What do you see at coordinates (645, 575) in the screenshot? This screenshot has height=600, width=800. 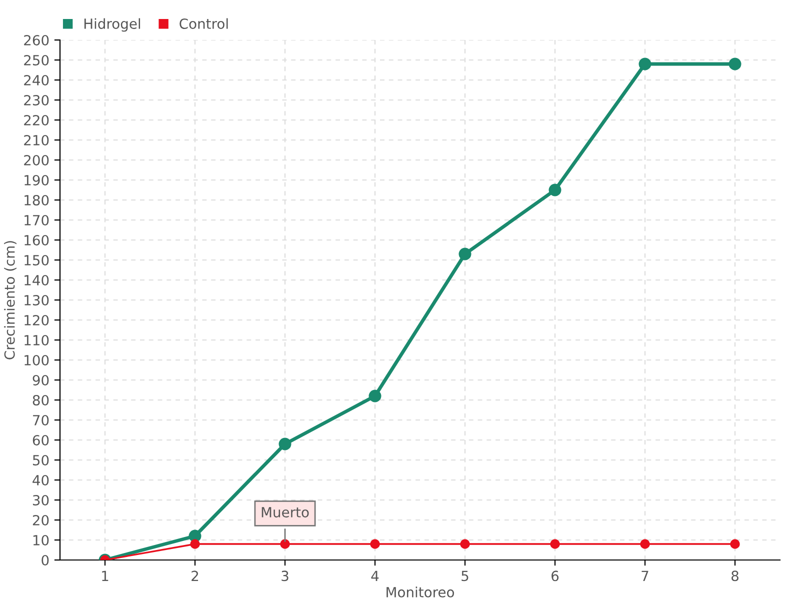 I see `x-tick-label: 7` at bounding box center [645, 575].